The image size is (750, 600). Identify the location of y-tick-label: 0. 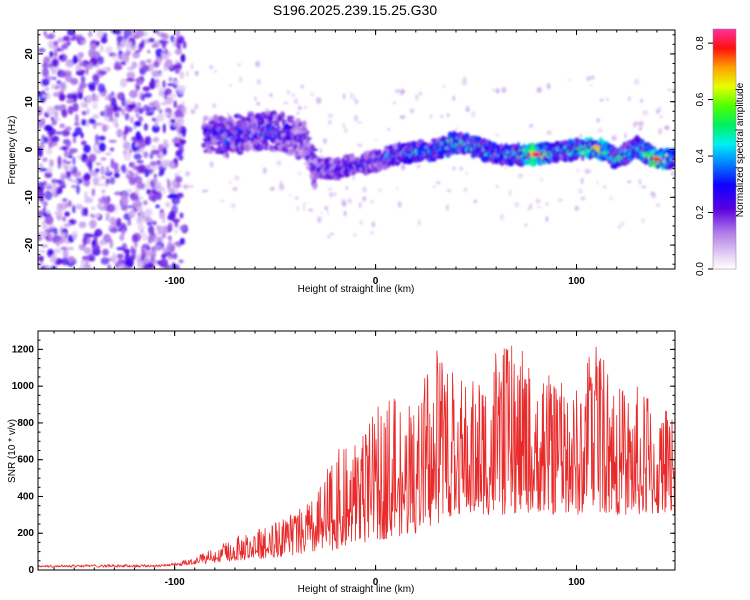
(29, 149).